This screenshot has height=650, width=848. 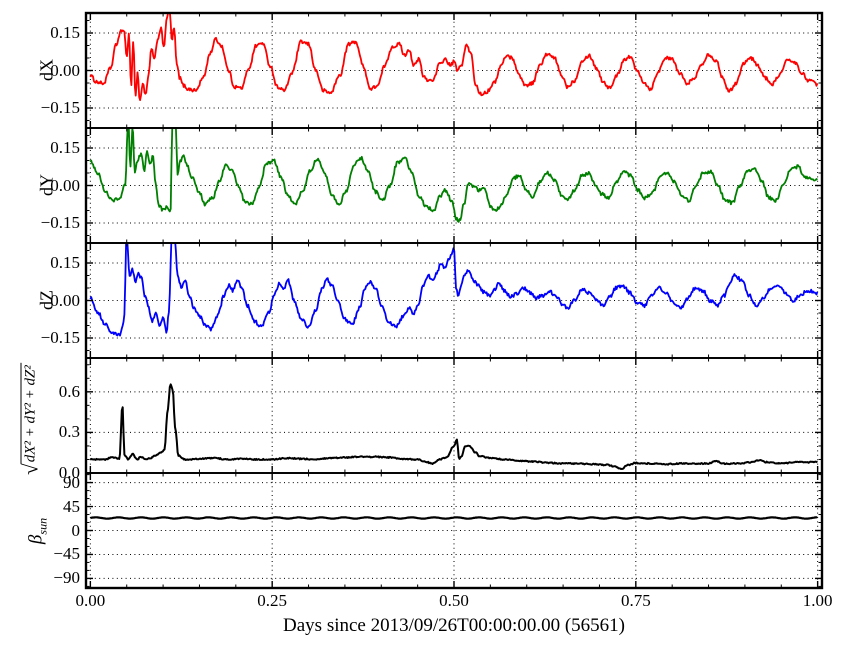 I want to click on x-tick-label: 0.50, so click(x=454, y=600).